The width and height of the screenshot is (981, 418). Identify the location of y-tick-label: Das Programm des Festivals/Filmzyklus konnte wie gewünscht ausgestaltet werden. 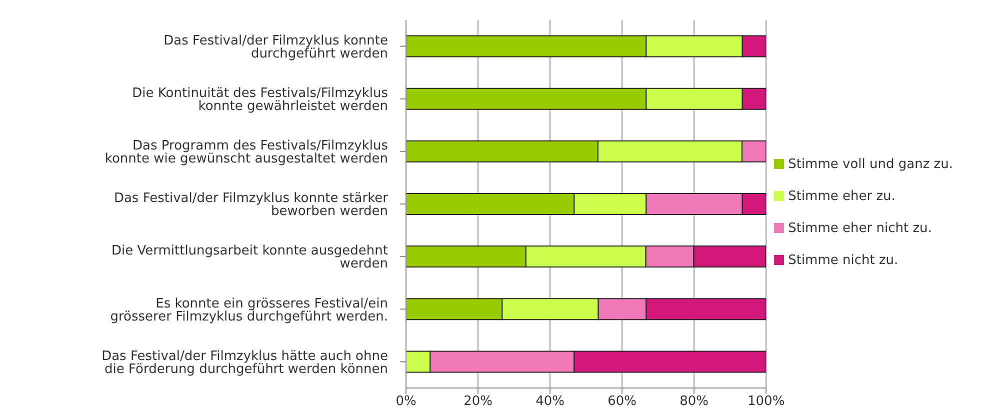
(246, 152).